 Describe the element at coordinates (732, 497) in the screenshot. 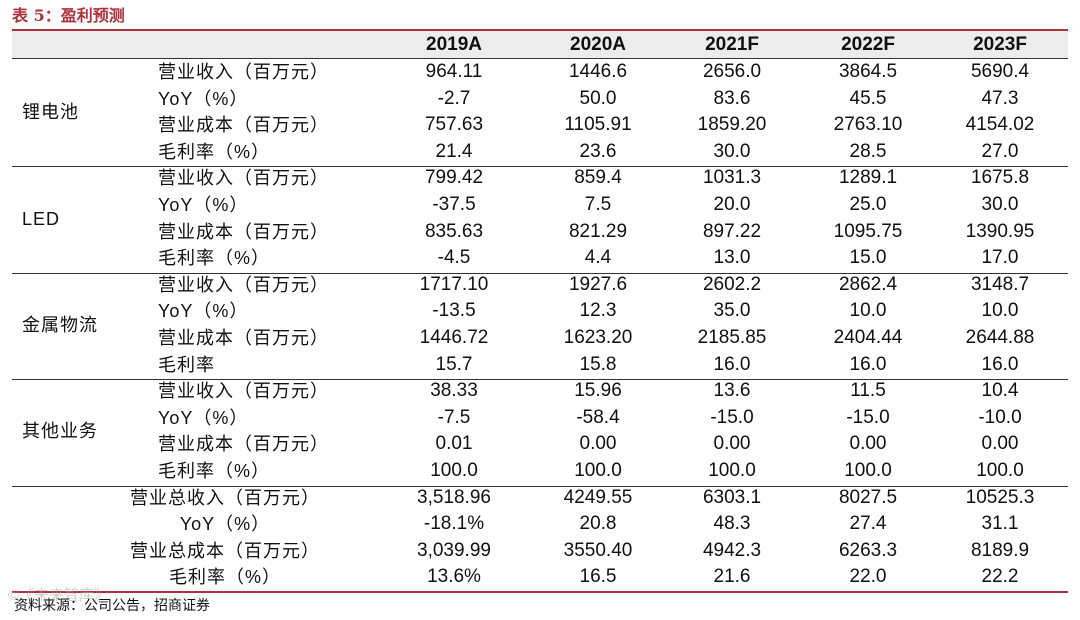

I see `cell-2021f: 6303.1` at that location.